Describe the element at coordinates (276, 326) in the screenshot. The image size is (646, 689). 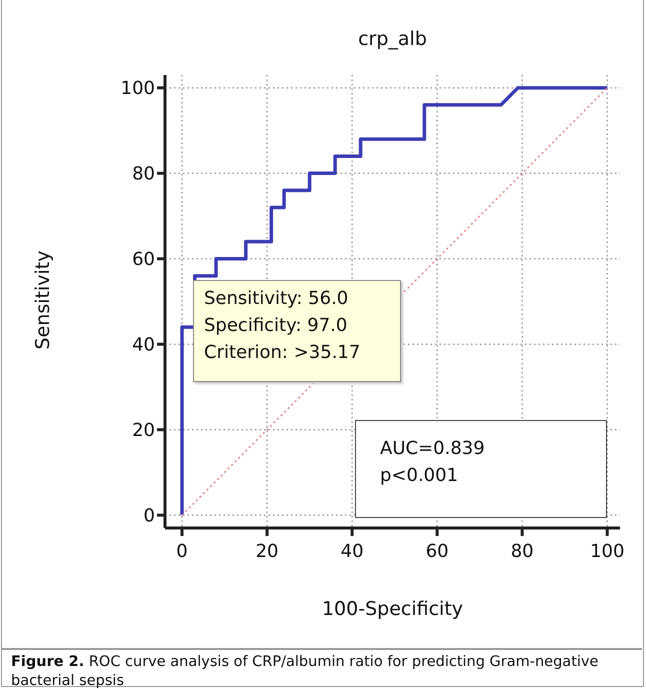
I see `annotation: Specificity: 97.0` at that location.